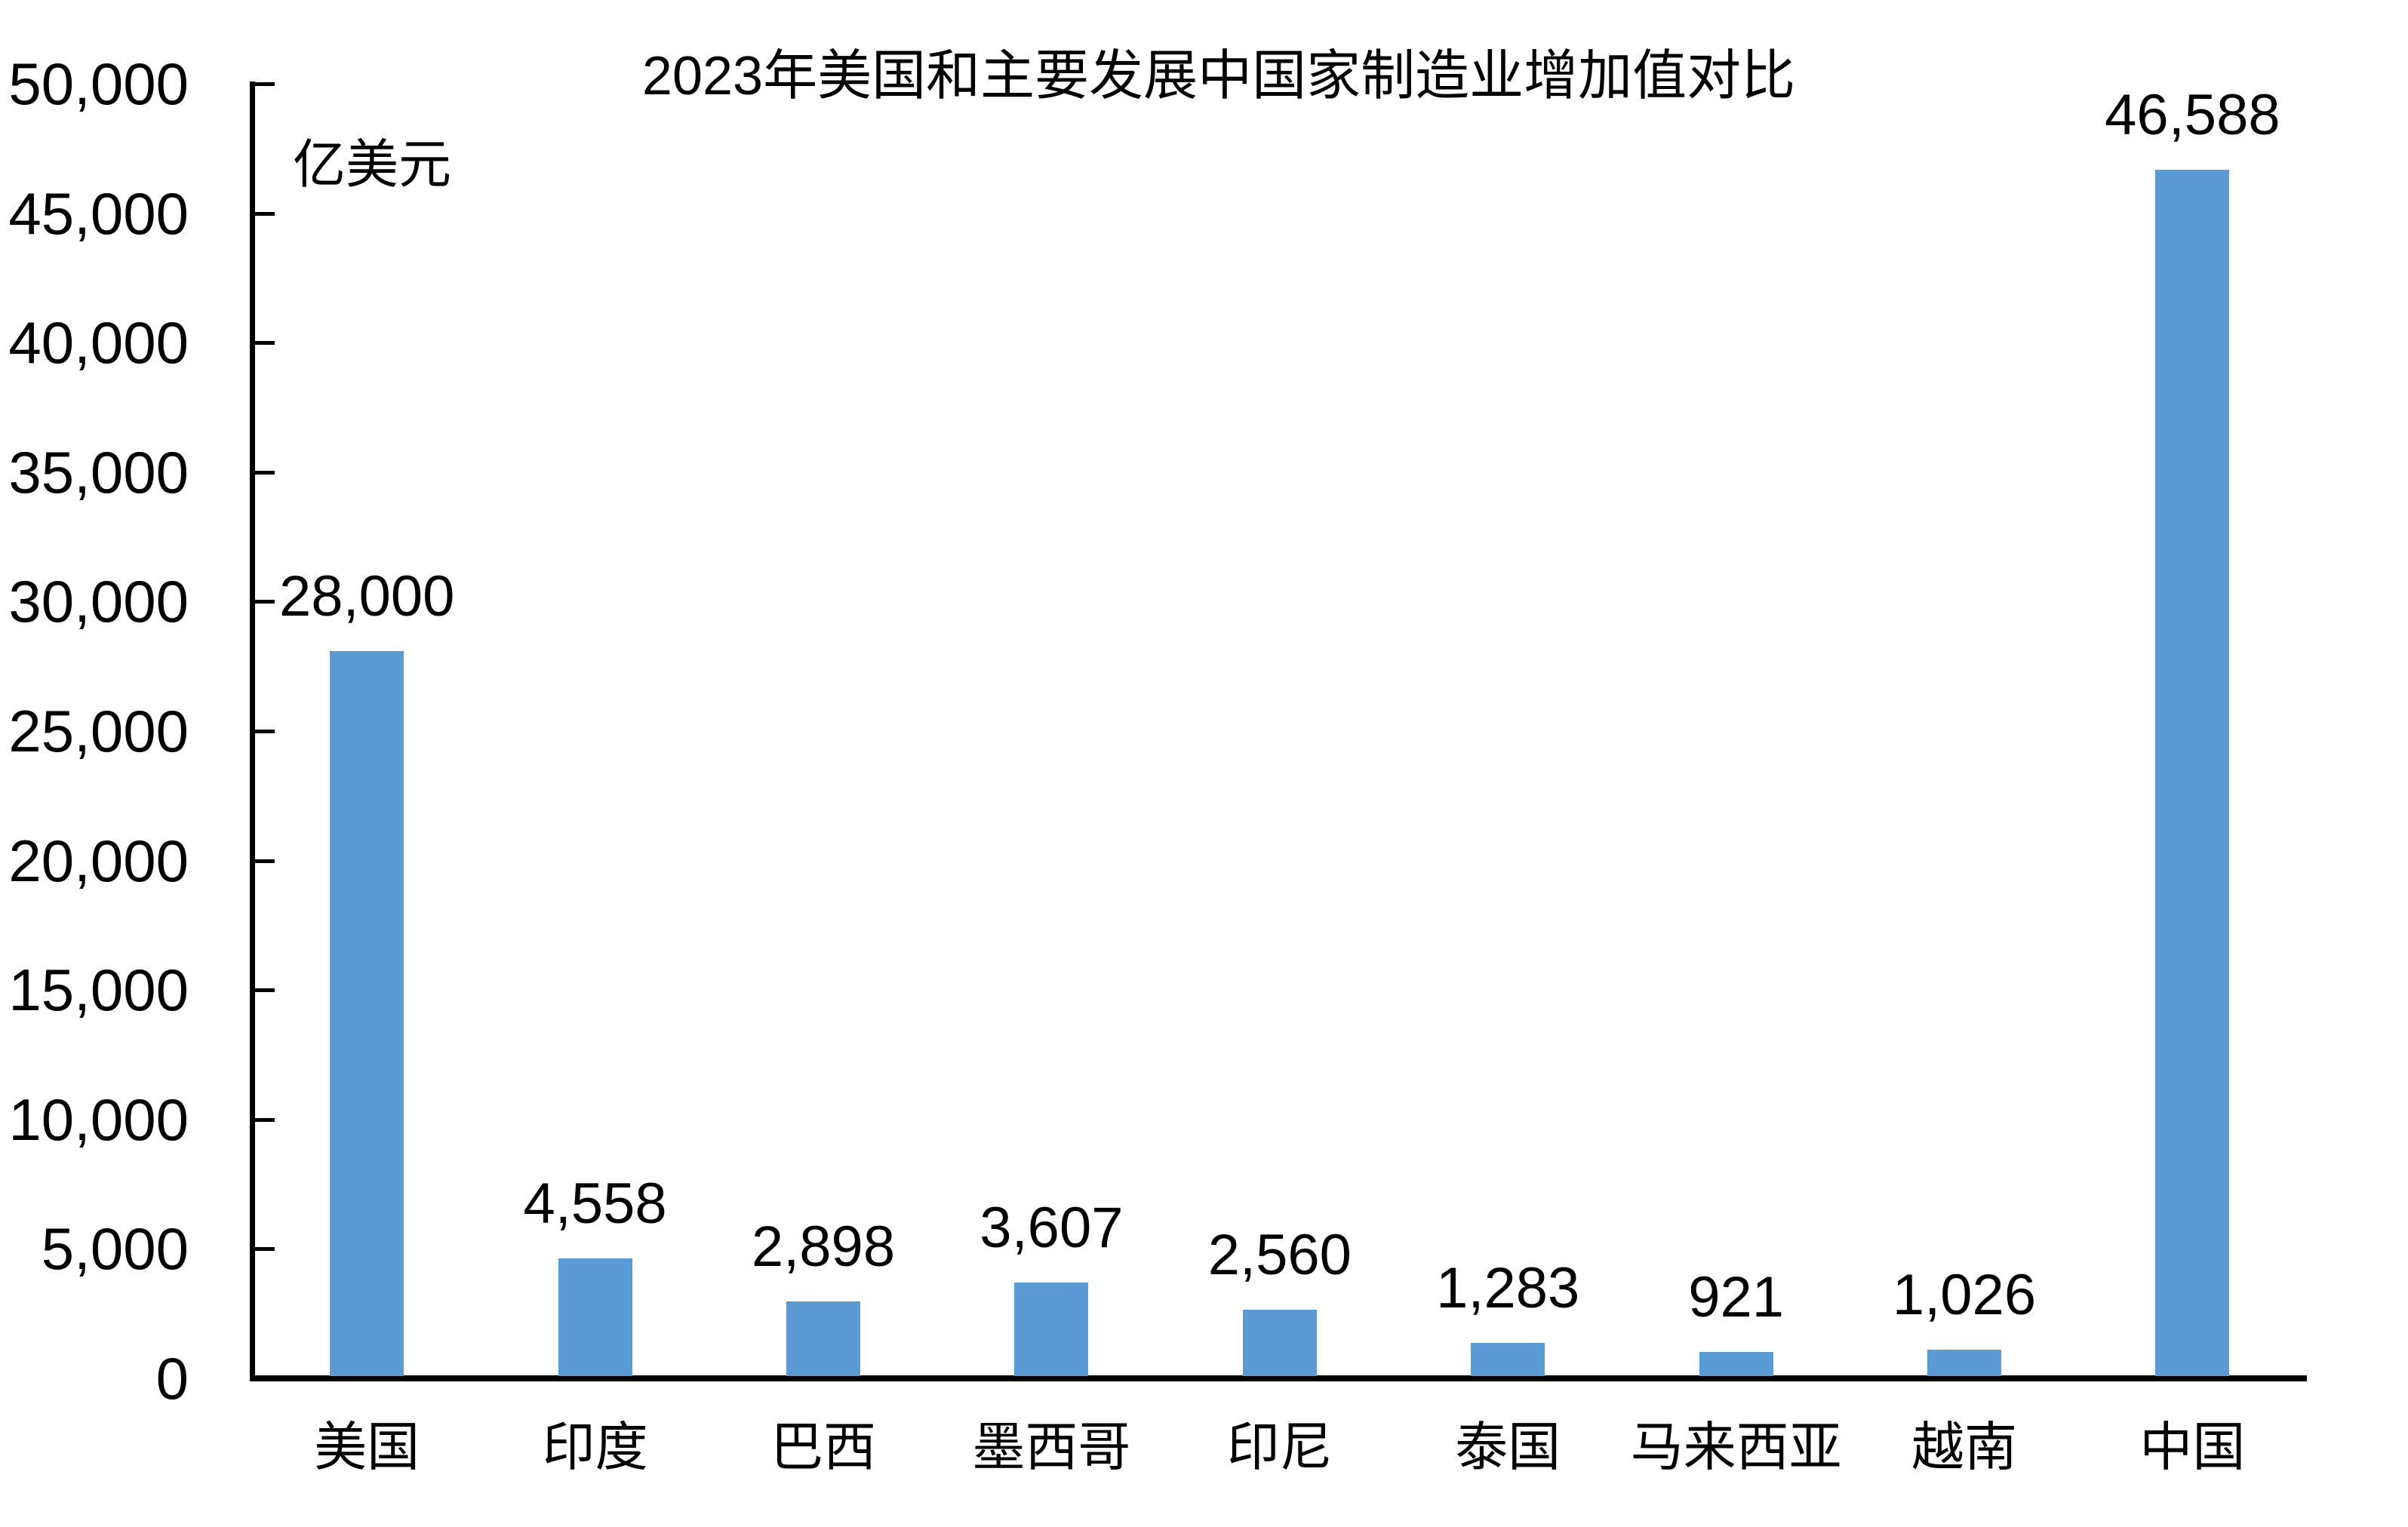  Describe the element at coordinates (252, 731) in the screenshot. I see `y-axis-line` at that location.